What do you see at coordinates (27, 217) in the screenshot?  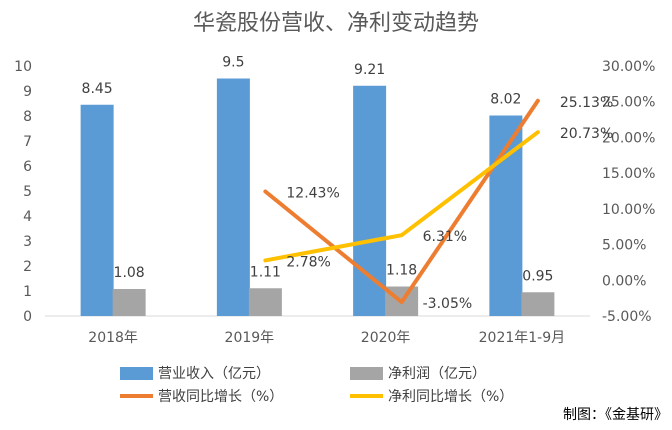 I see `left-axis-tick-label: 4` at bounding box center [27, 217].